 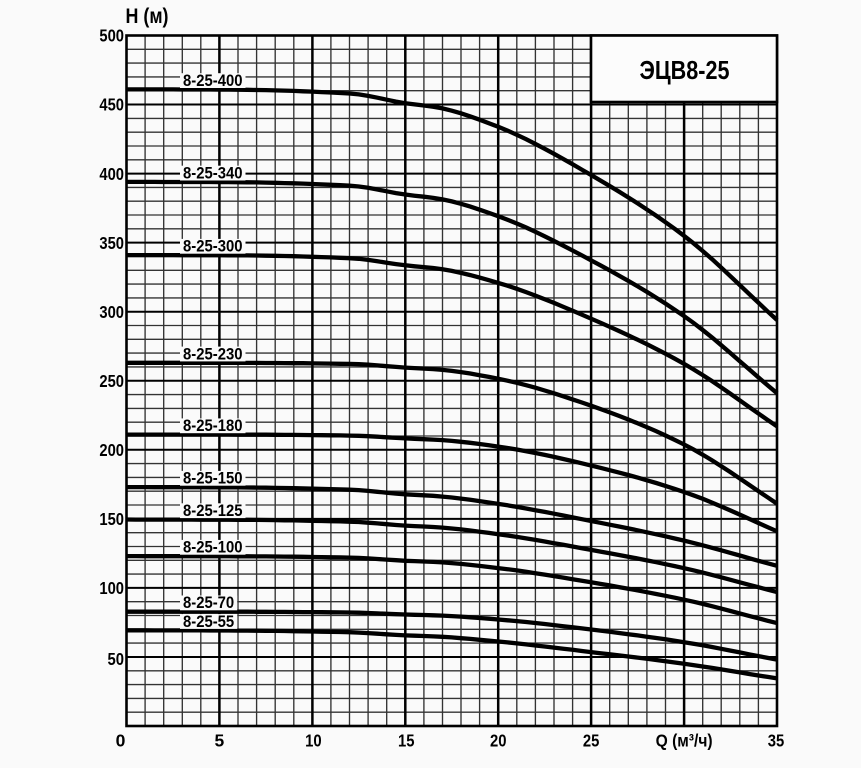 I want to click on svg-text: 350, so click(x=111, y=243).